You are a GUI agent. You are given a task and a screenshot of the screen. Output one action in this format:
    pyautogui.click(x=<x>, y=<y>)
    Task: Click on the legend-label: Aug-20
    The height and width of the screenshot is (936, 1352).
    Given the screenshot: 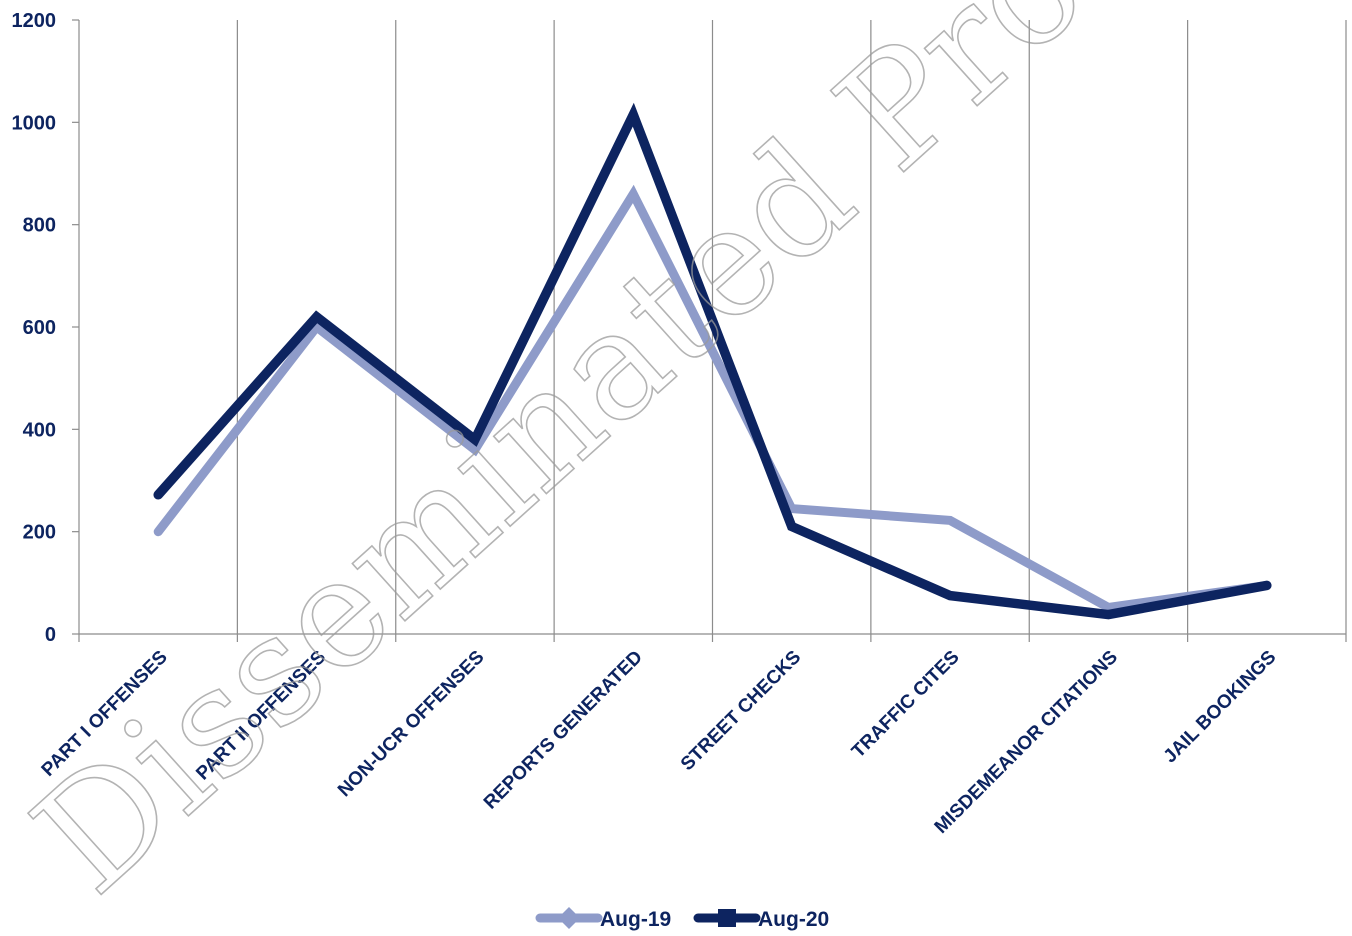 What is the action you would take?
    pyautogui.click(x=793, y=919)
    